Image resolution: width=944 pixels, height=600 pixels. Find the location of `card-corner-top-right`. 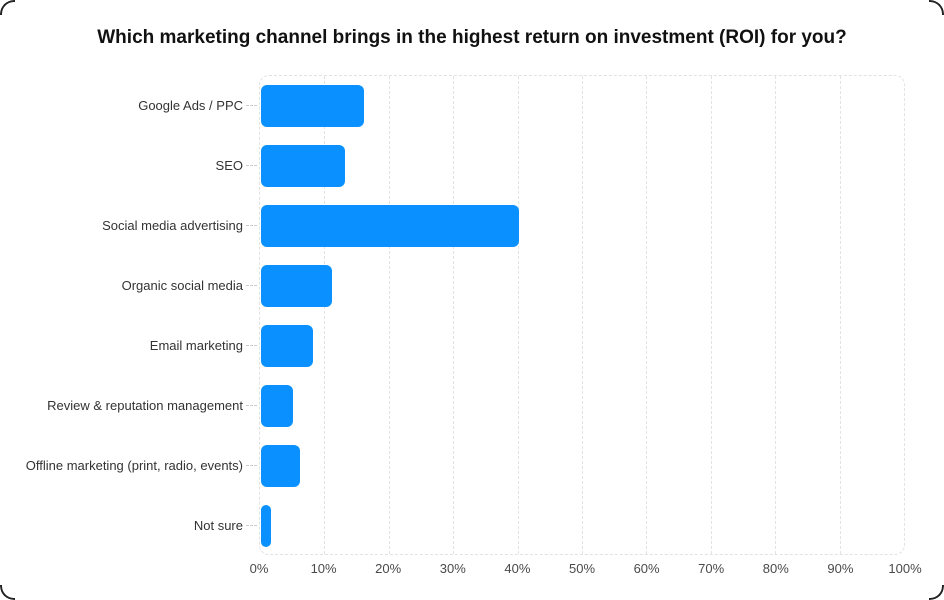

card-corner-top-right is located at coordinates (936, 7).